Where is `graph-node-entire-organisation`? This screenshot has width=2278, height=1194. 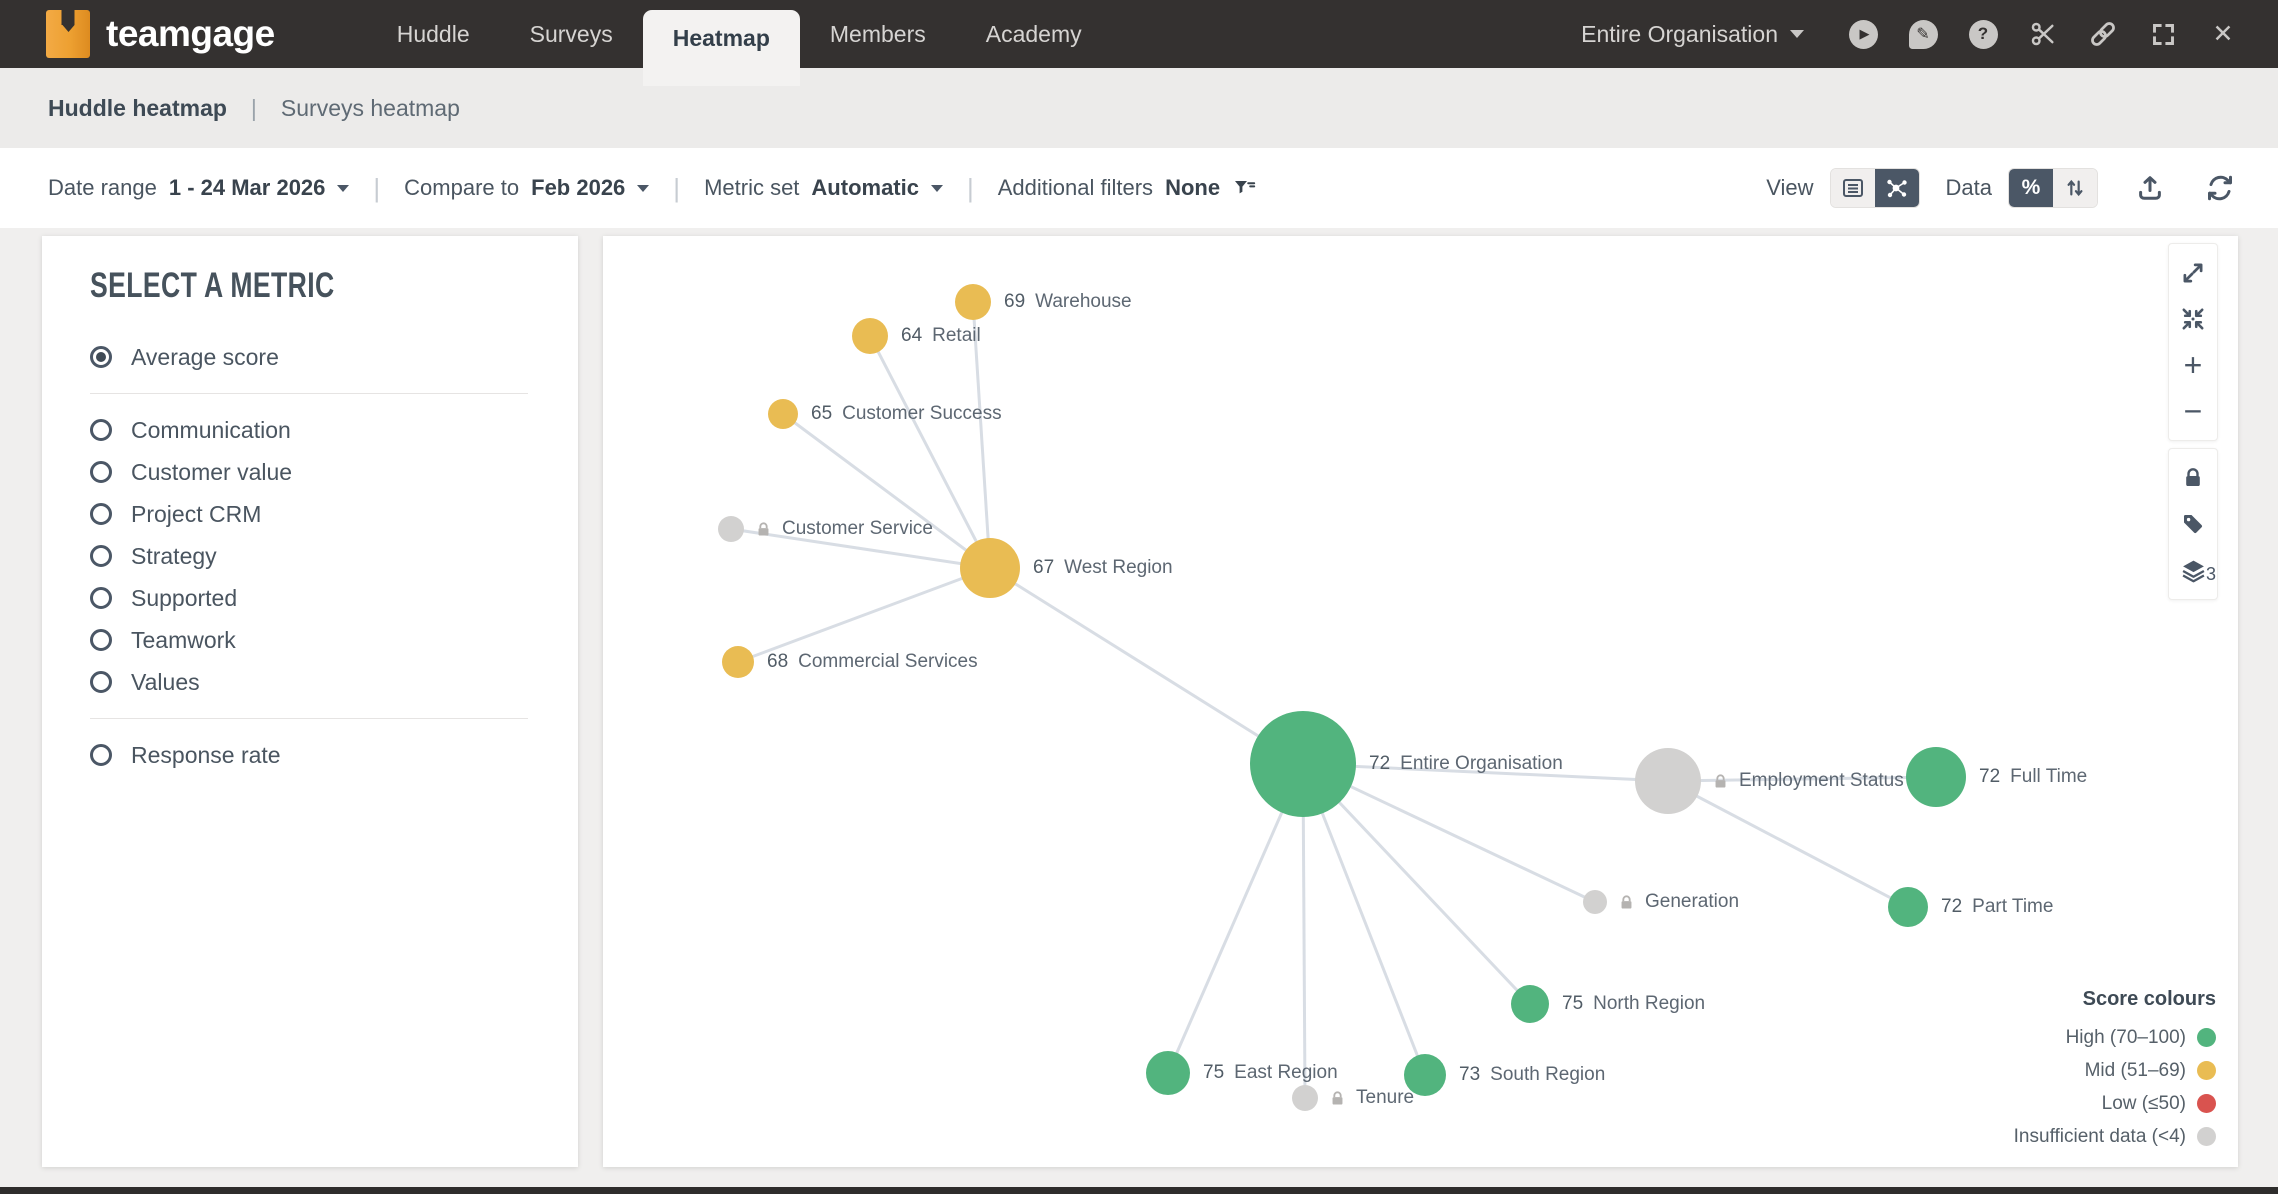 graph-node-entire-organisation is located at coordinates (1303, 764).